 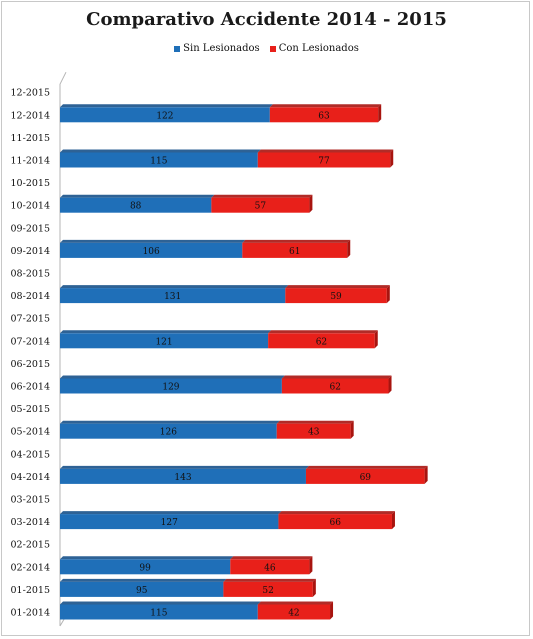 I want to click on legend-swatch-sin-lesionados, so click(x=177, y=48).